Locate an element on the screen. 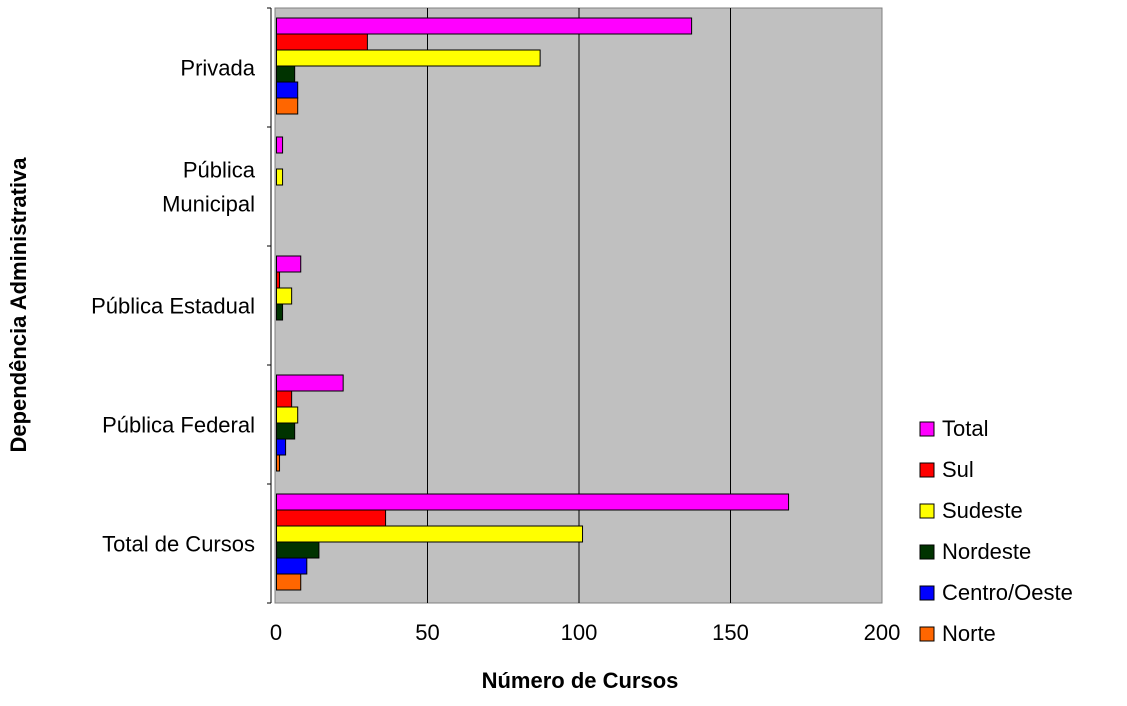  y-tick-label: Total de Cursos is located at coordinates (178, 544).